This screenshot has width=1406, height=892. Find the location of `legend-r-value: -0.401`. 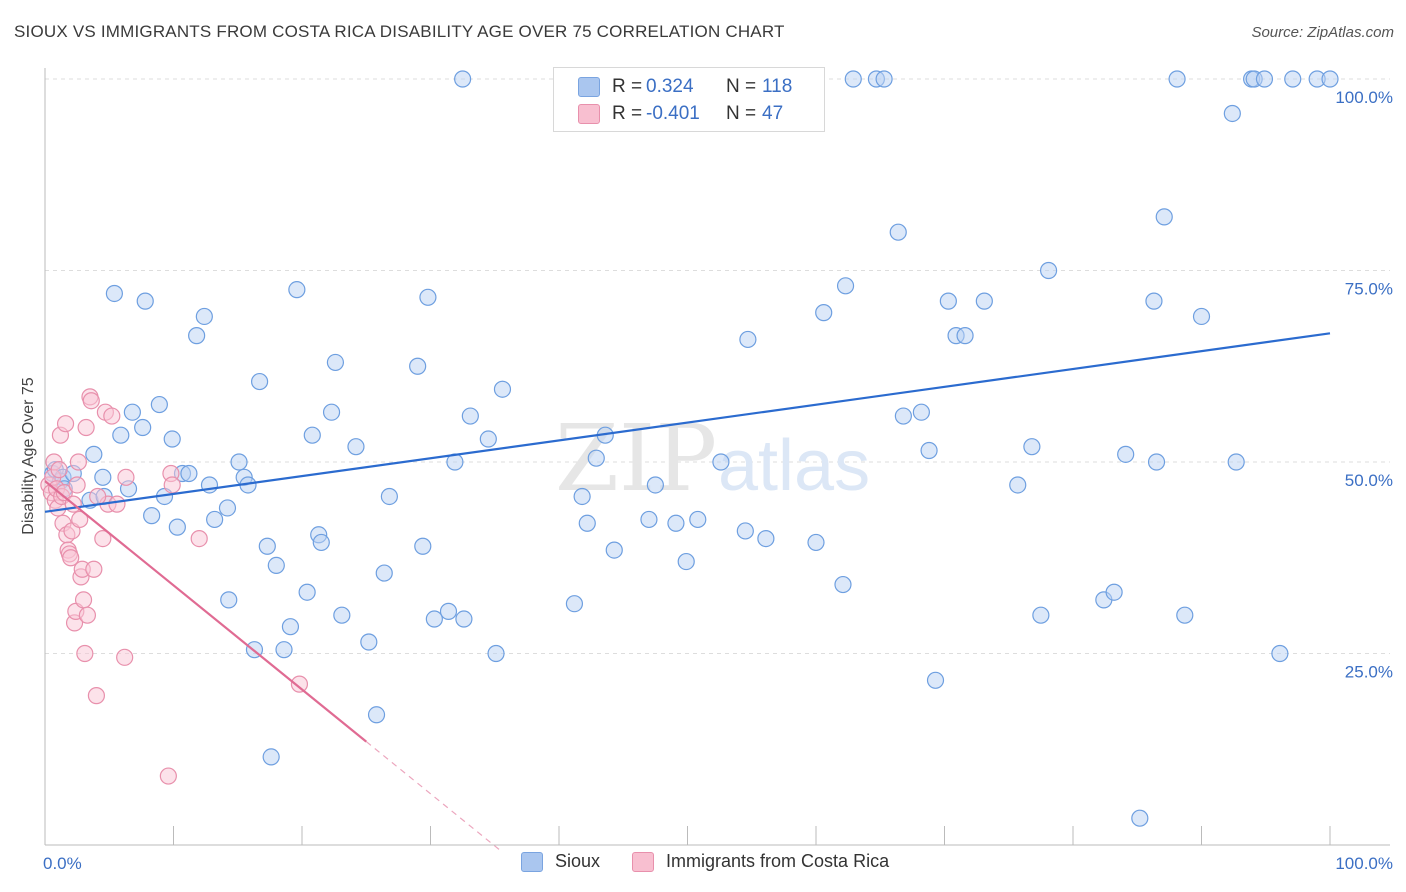

legend-r-value: -0.401 is located at coordinates (673, 113).